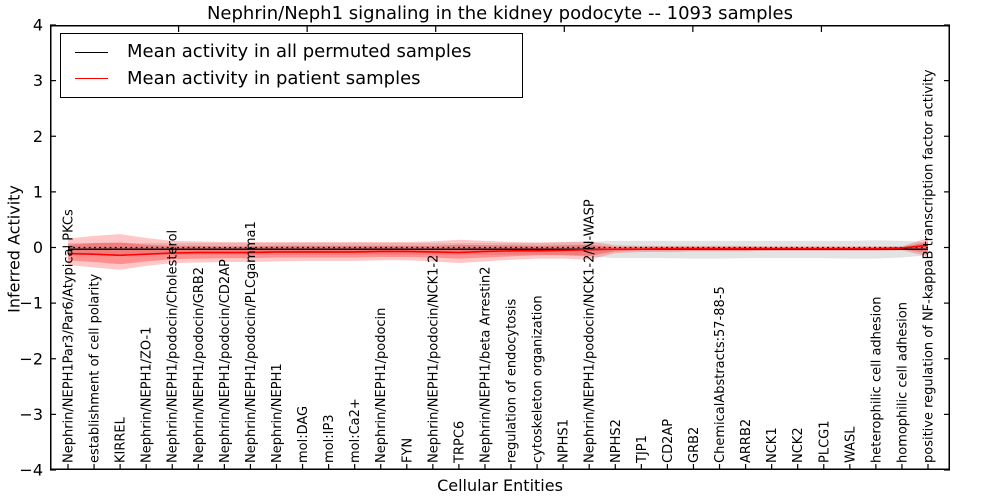 This screenshot has height=500, width=1000. I want to click on x-tick-label: ChemicalAbstracts:57-88-5, so click(720, 374).